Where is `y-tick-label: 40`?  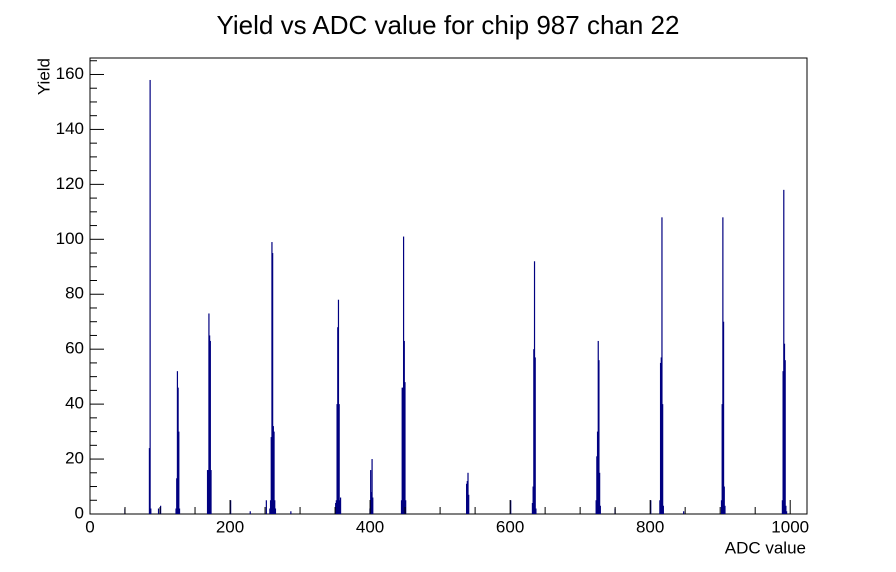 y-tick-label: 40 is located at coordinates (74, 403).